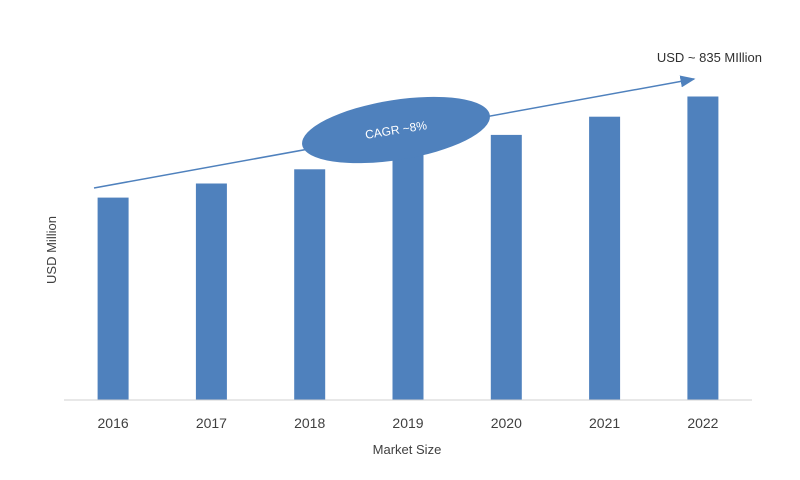 Image resolution: width=800 pixels, height=480 pixels. I want to click on x-tick-label: 2020, so click(506, 423).